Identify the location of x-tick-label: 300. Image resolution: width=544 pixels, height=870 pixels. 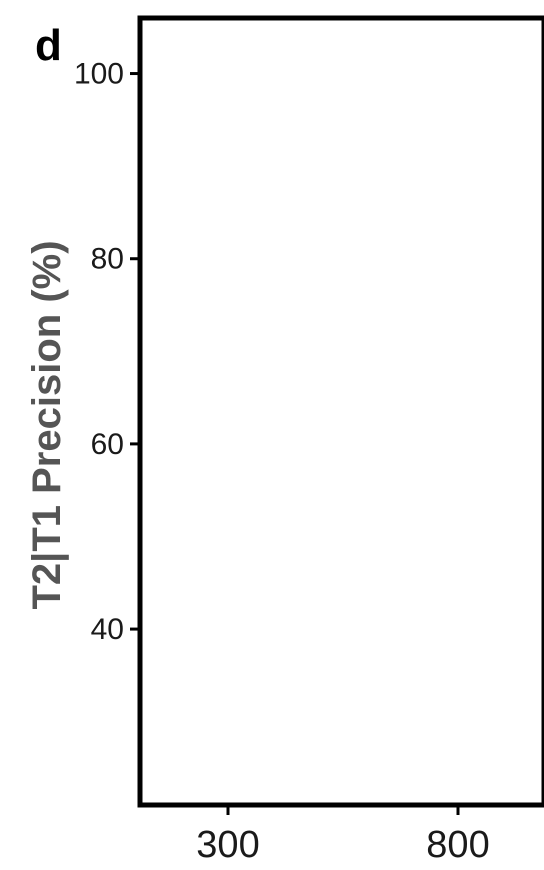
(227, 845).